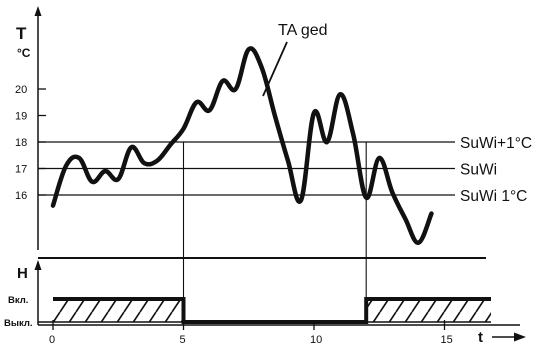  Describe the element at coordinates (264, 310) in the screenshot. I see `heating-state-plot` at that location.